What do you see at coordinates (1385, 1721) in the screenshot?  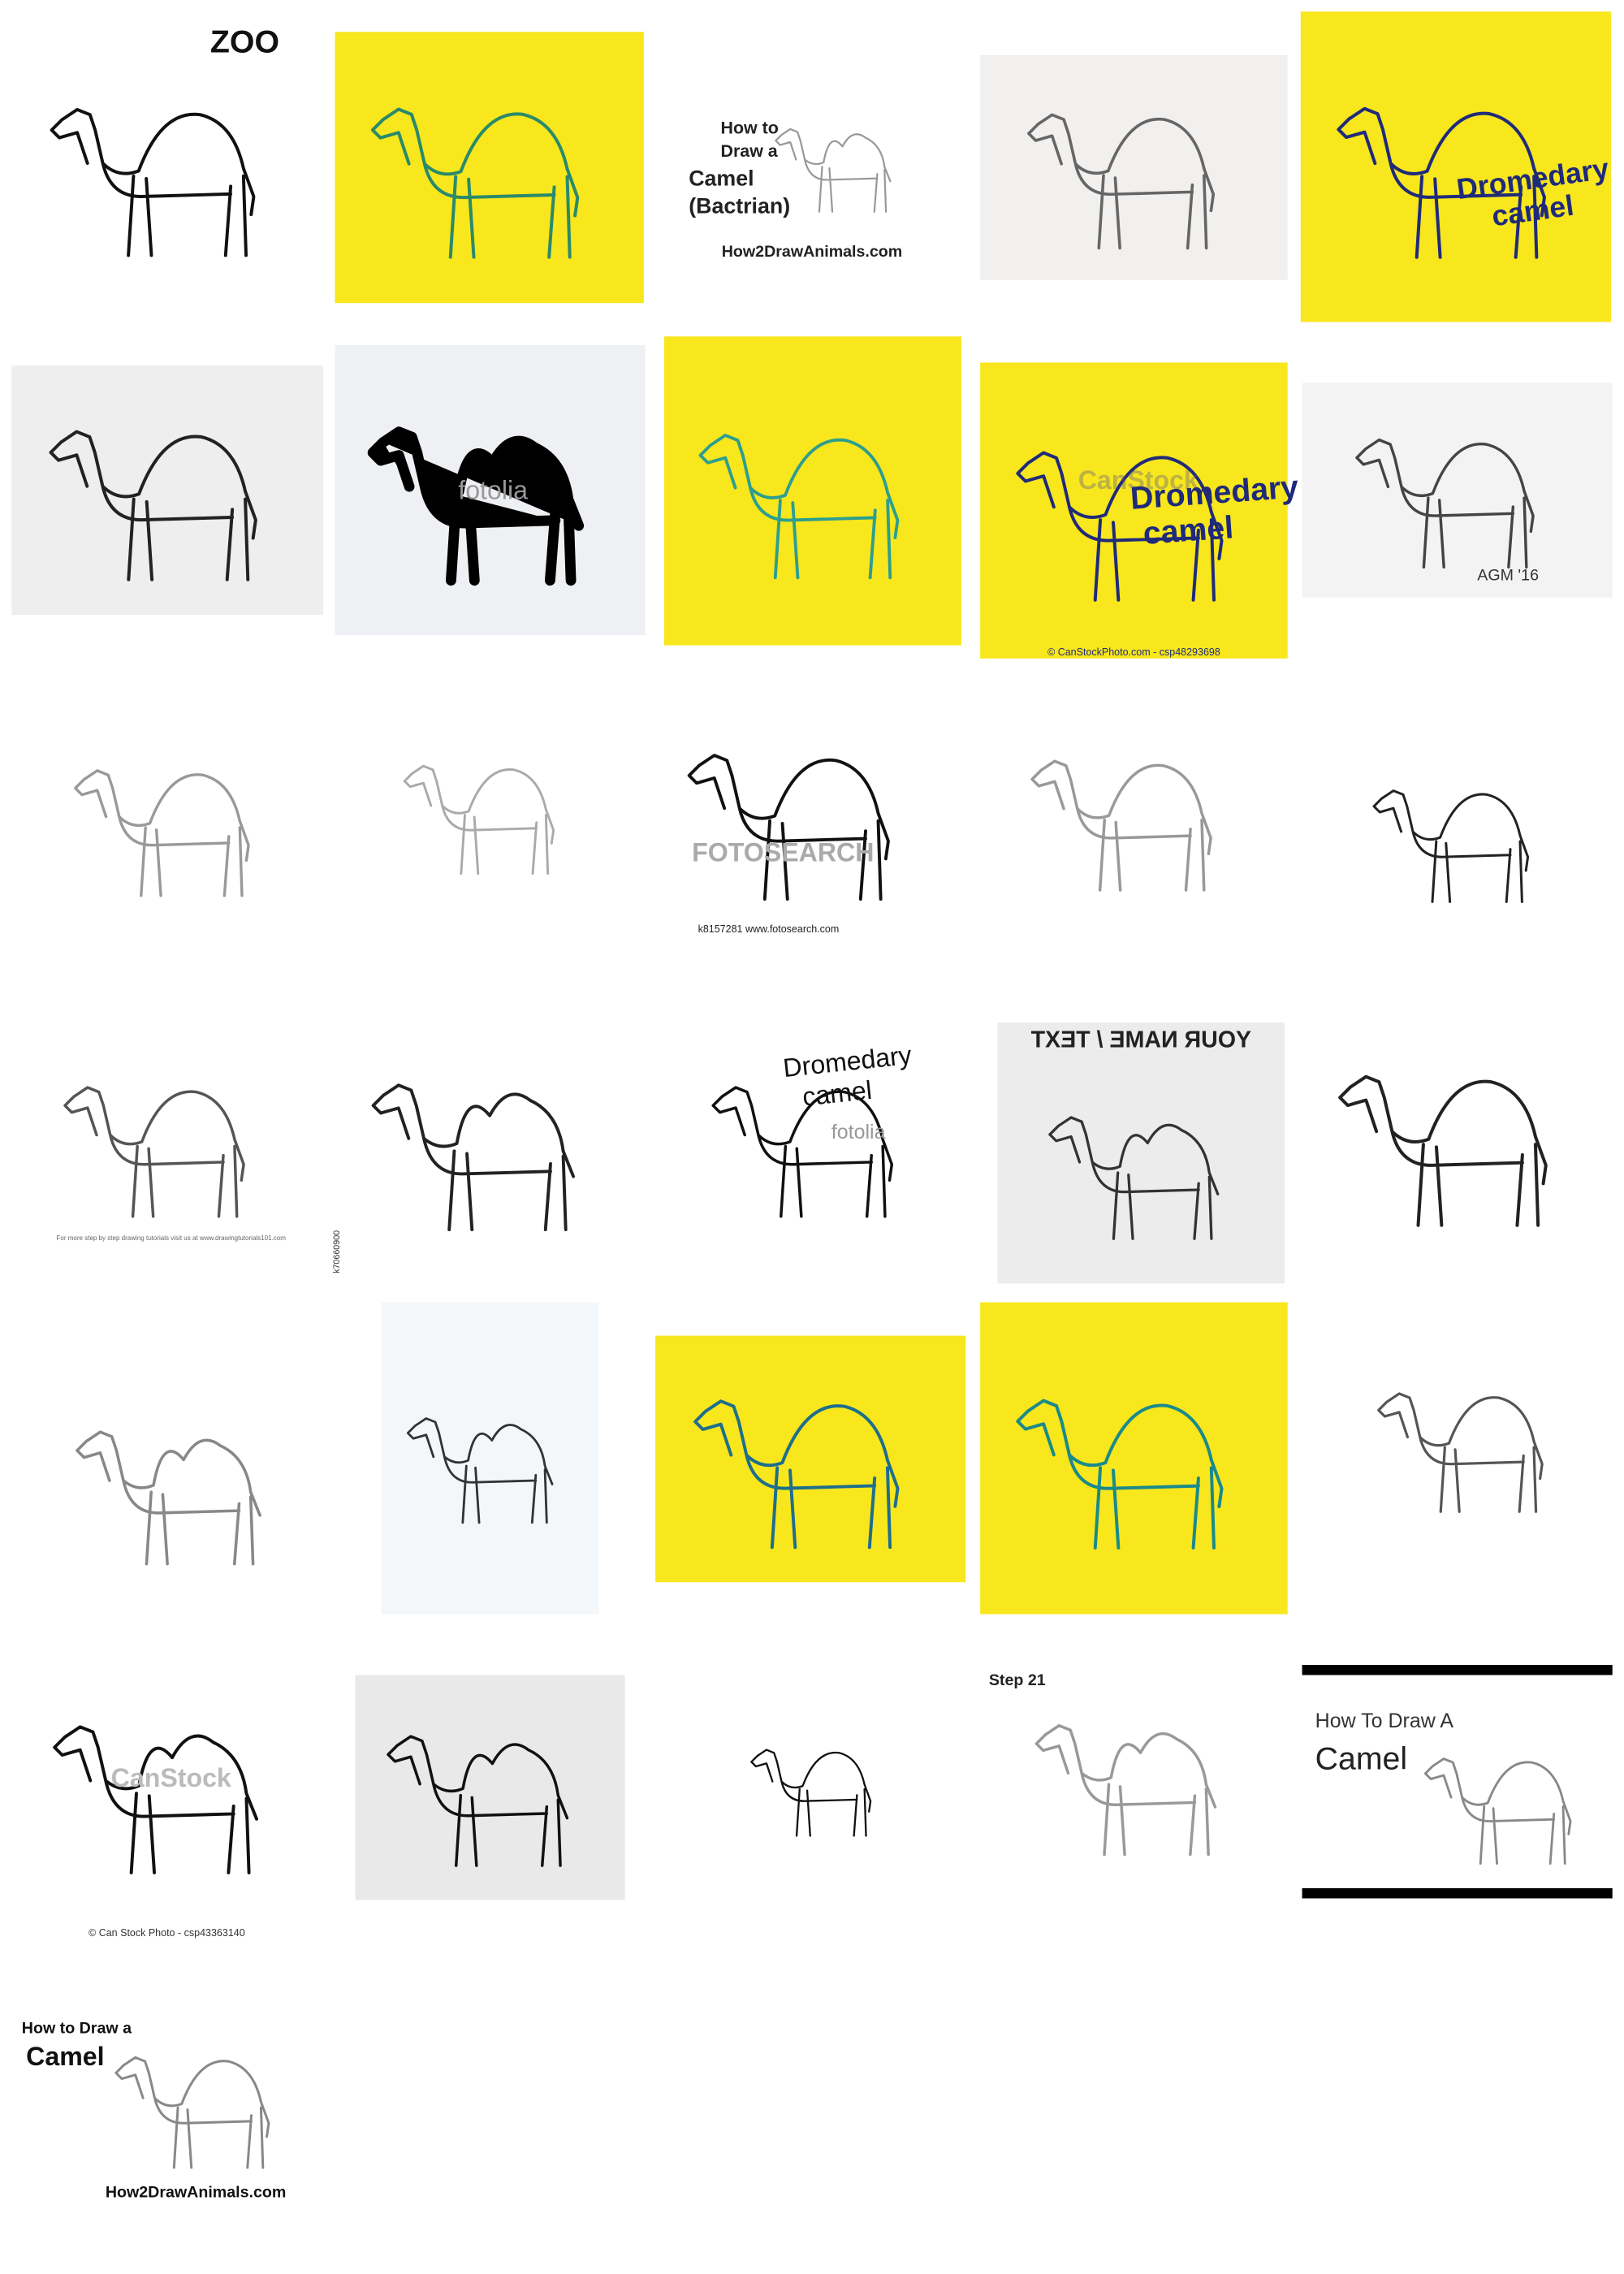 I see `caption: How To Draw A` at bounding box center [1385, 1721].